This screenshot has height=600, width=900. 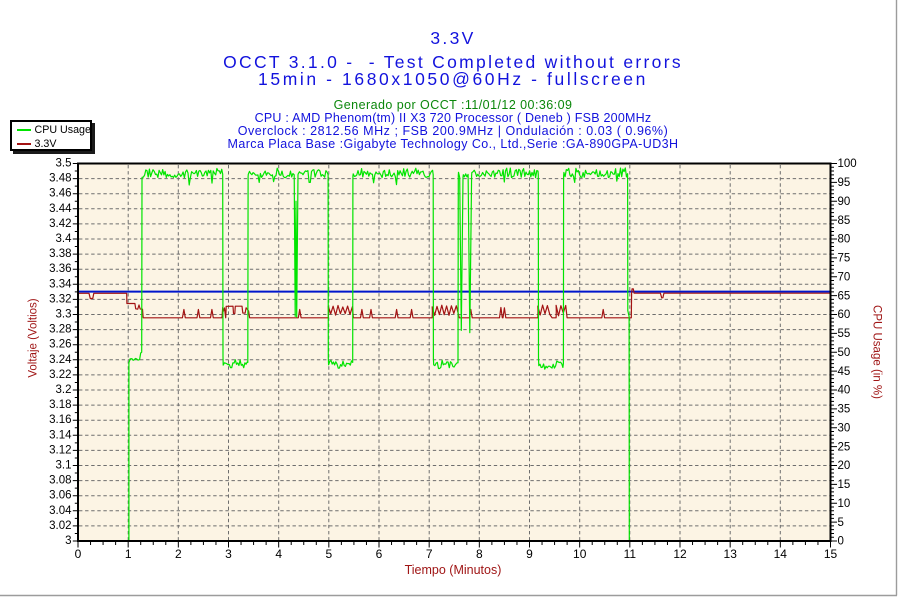 I want to click on svg-text: 3.16, so click(x=60, y=420).